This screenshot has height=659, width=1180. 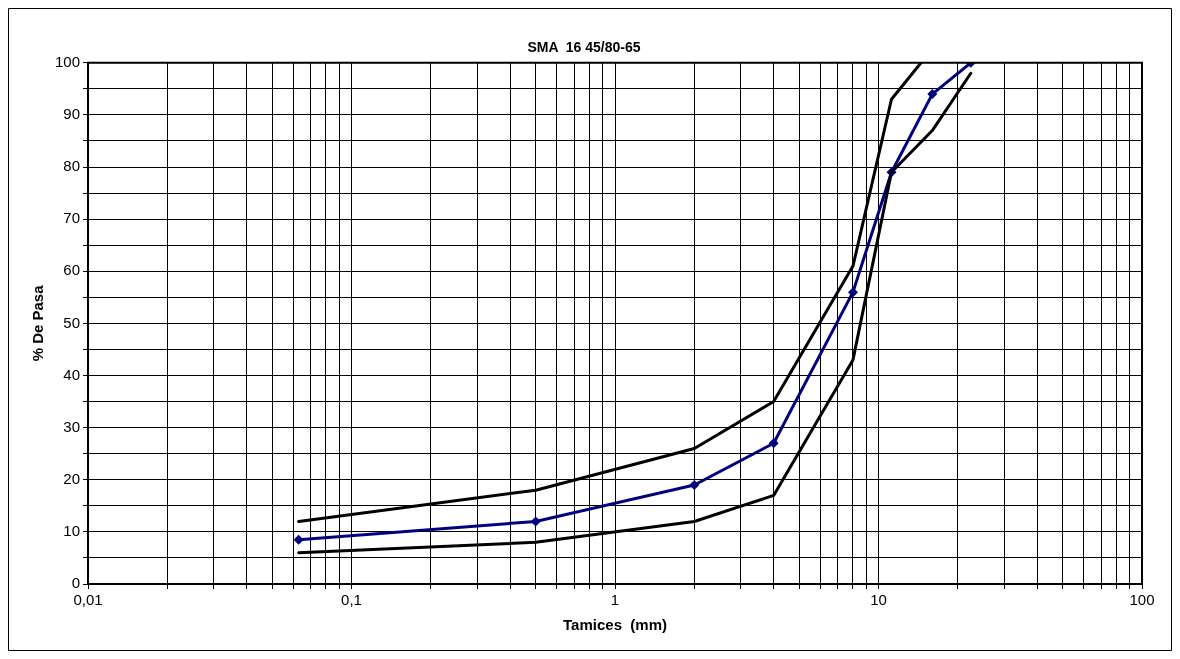 I want to click on y-tick-label: 20, so click(x=72, y=478).